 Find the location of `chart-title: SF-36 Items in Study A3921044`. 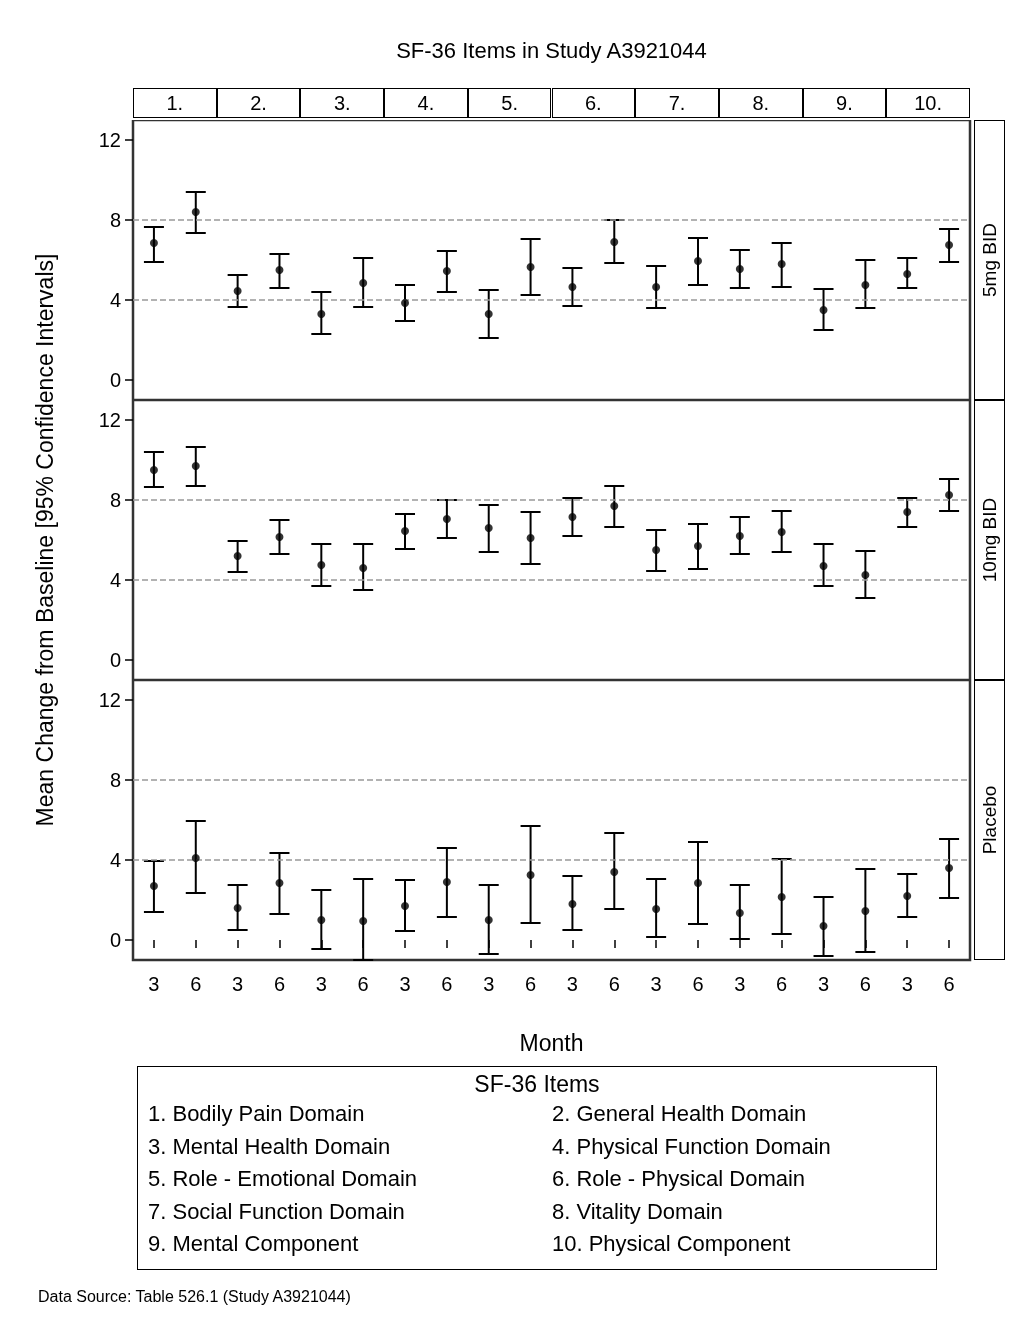

chart-title: SF-36 Items in Study A3921044 is located at coordinates (551, 51).